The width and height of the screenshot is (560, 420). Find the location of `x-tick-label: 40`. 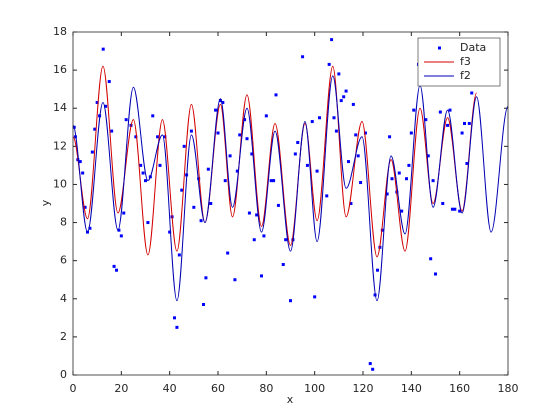

x-tick-label: 40 is located at coordinates (170, 388).